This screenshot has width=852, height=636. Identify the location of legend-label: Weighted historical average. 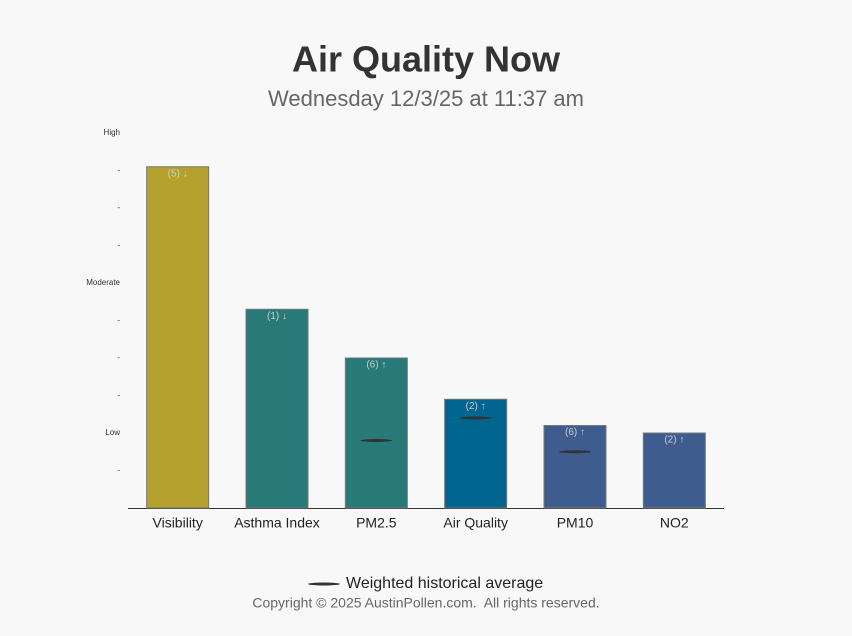
(444, 583).